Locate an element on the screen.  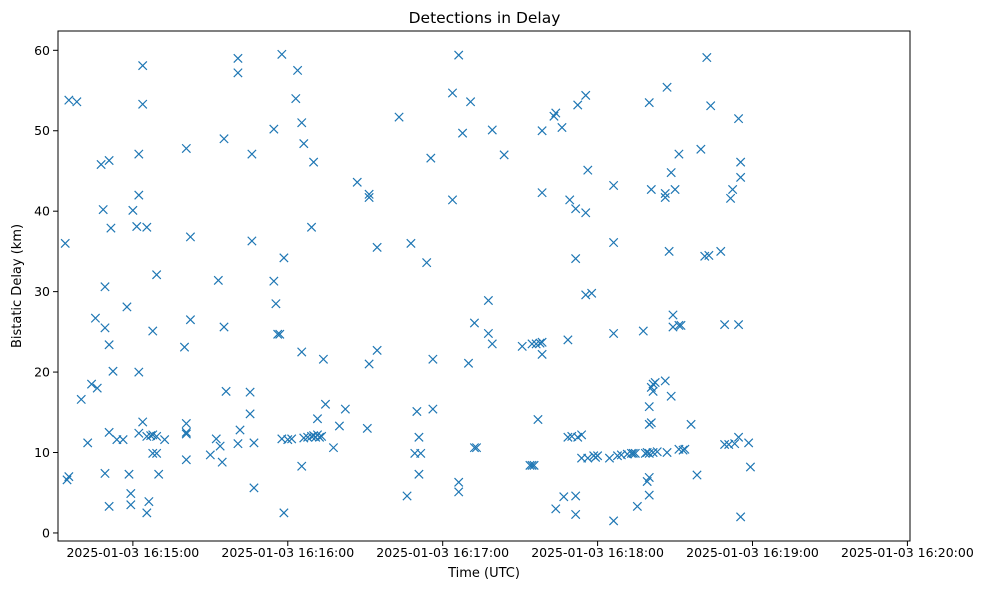
y-tick-label: 50 is located at coordinates (42, 130).